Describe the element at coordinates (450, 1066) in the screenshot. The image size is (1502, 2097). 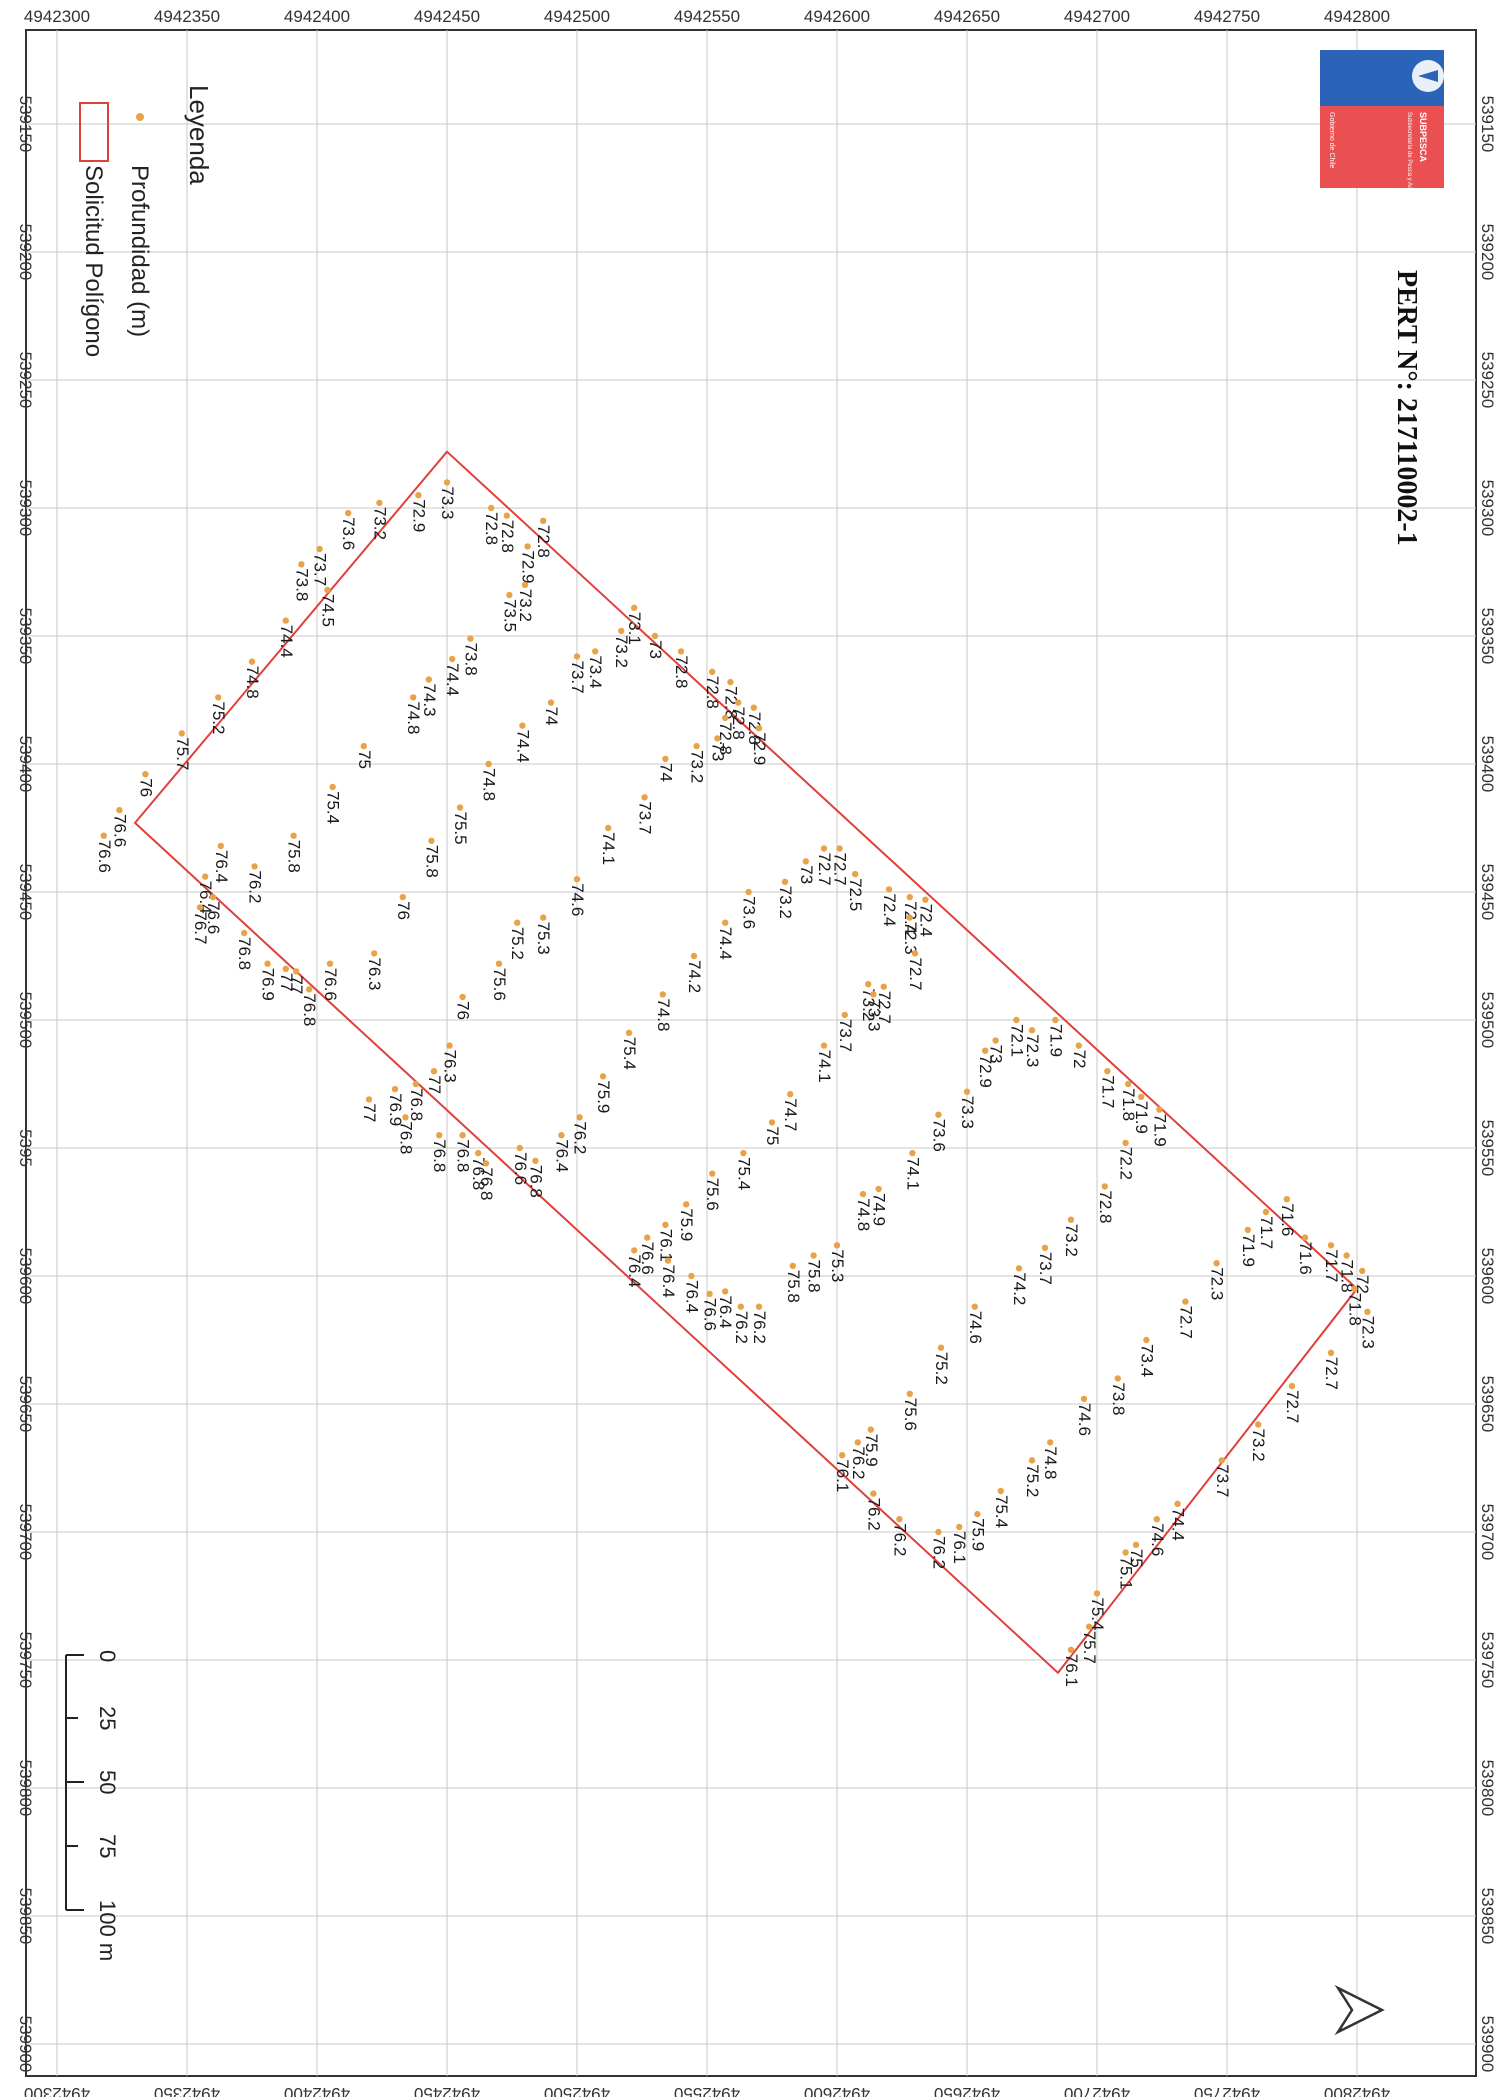
I see `depth-label: 76.3` at that location.